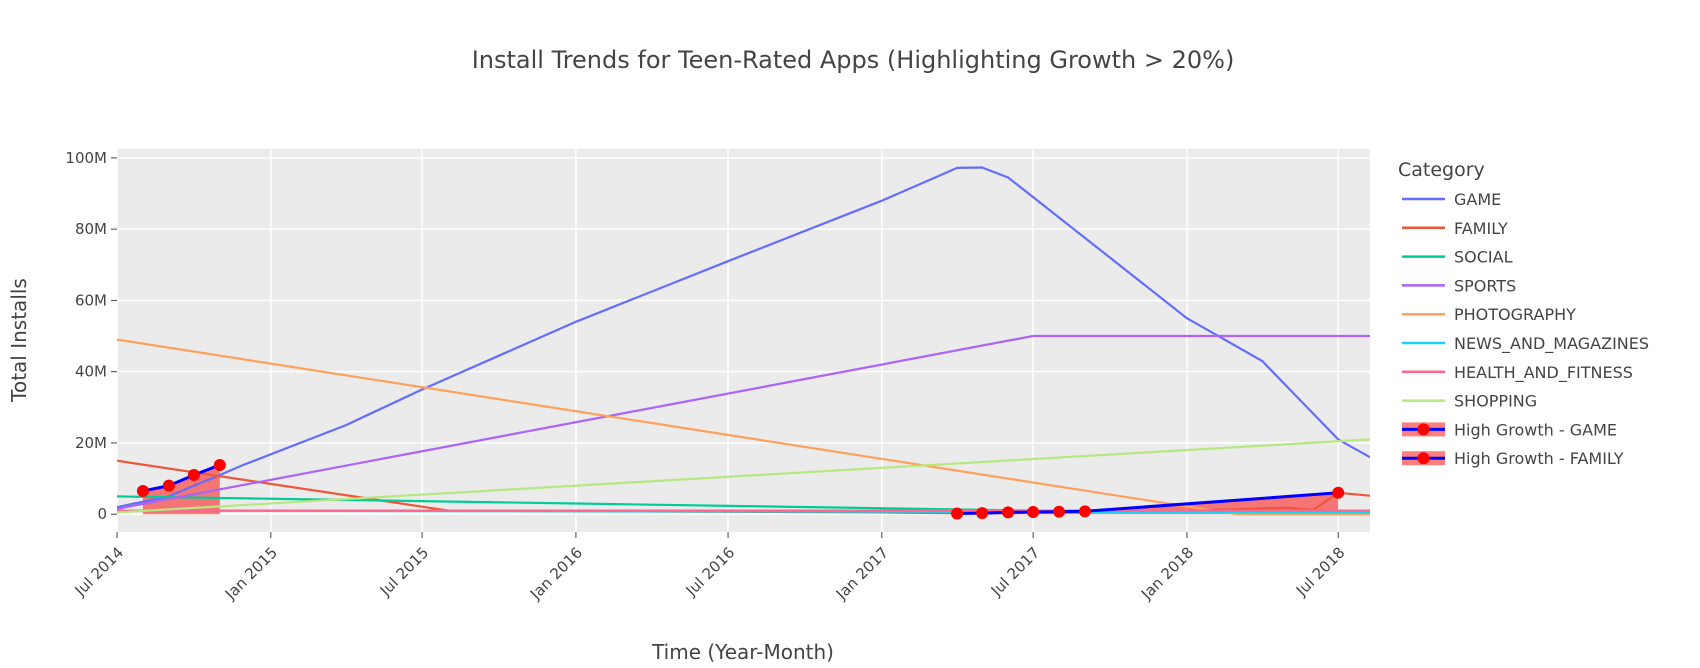  I want to click on x-tick-label: Jul 2015, so click(404, 572).